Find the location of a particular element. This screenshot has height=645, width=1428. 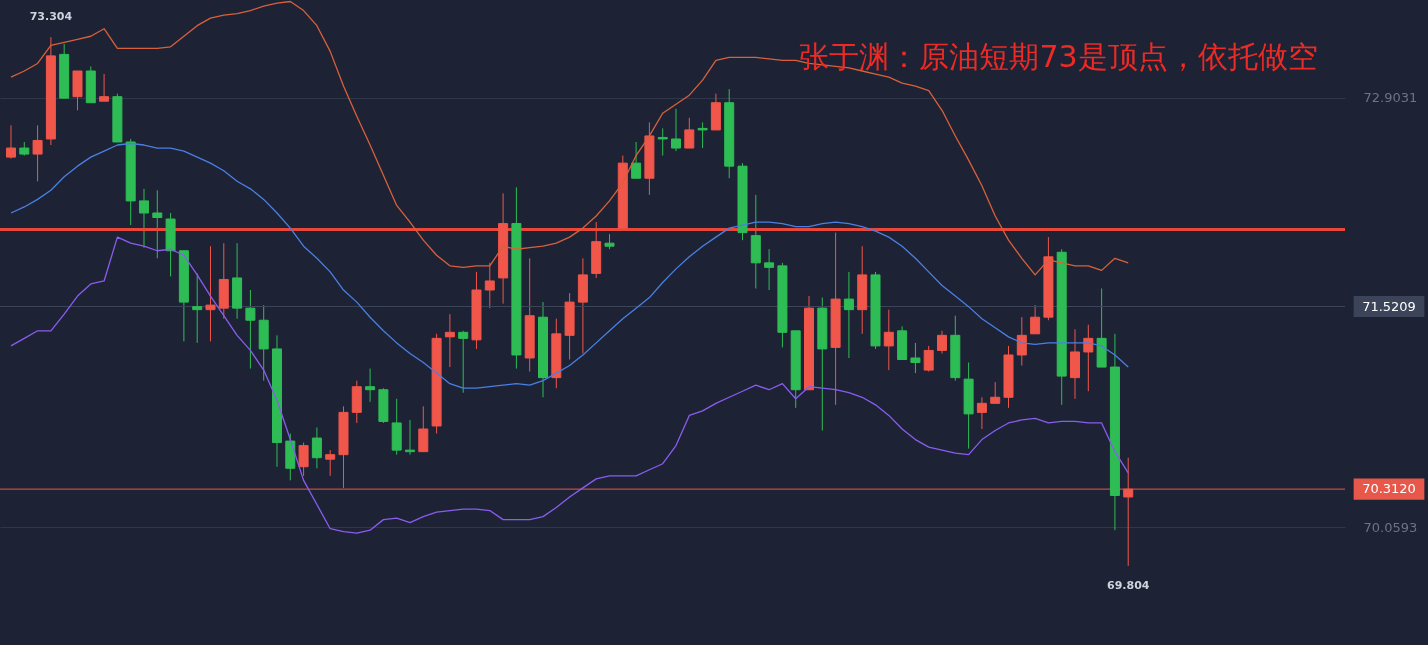

ref-line-label: 70.3120 is located at coordinates (1389, 489).